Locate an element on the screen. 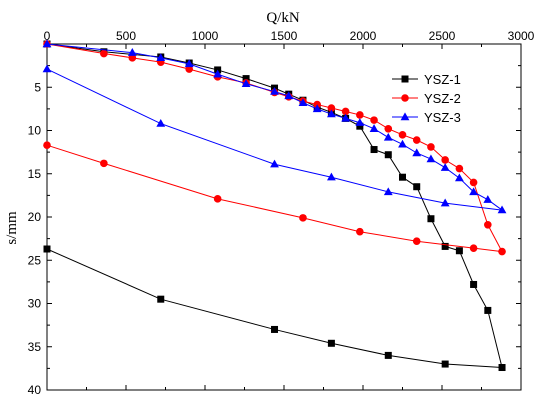 The image size is (540, 416). y-tick-label: 20 is located at coordinates (35, 217).